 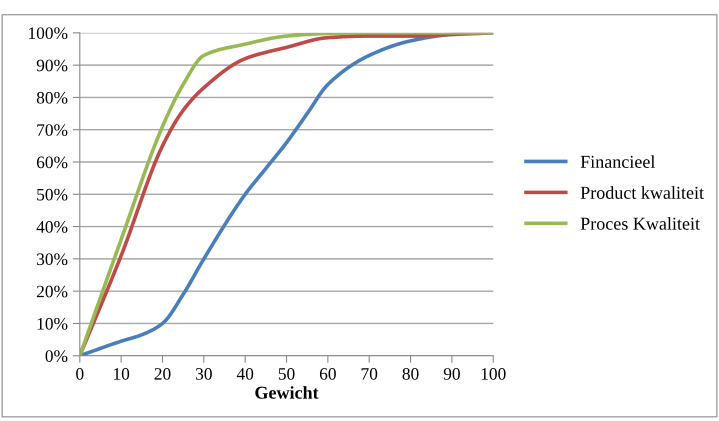 What do you see at coordinates (204, 374) in the screenshot?
I see `x-tick-label: 30` at bounding box center [204, 374].